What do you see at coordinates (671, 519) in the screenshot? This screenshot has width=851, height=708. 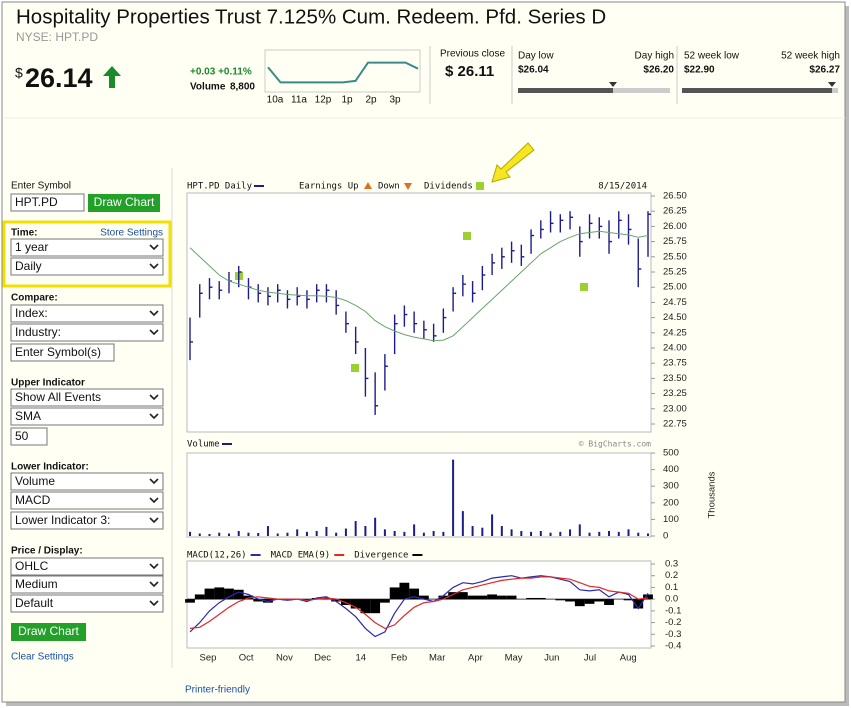 I see `y-tick-label: 100` at bounding box center [671, 519].